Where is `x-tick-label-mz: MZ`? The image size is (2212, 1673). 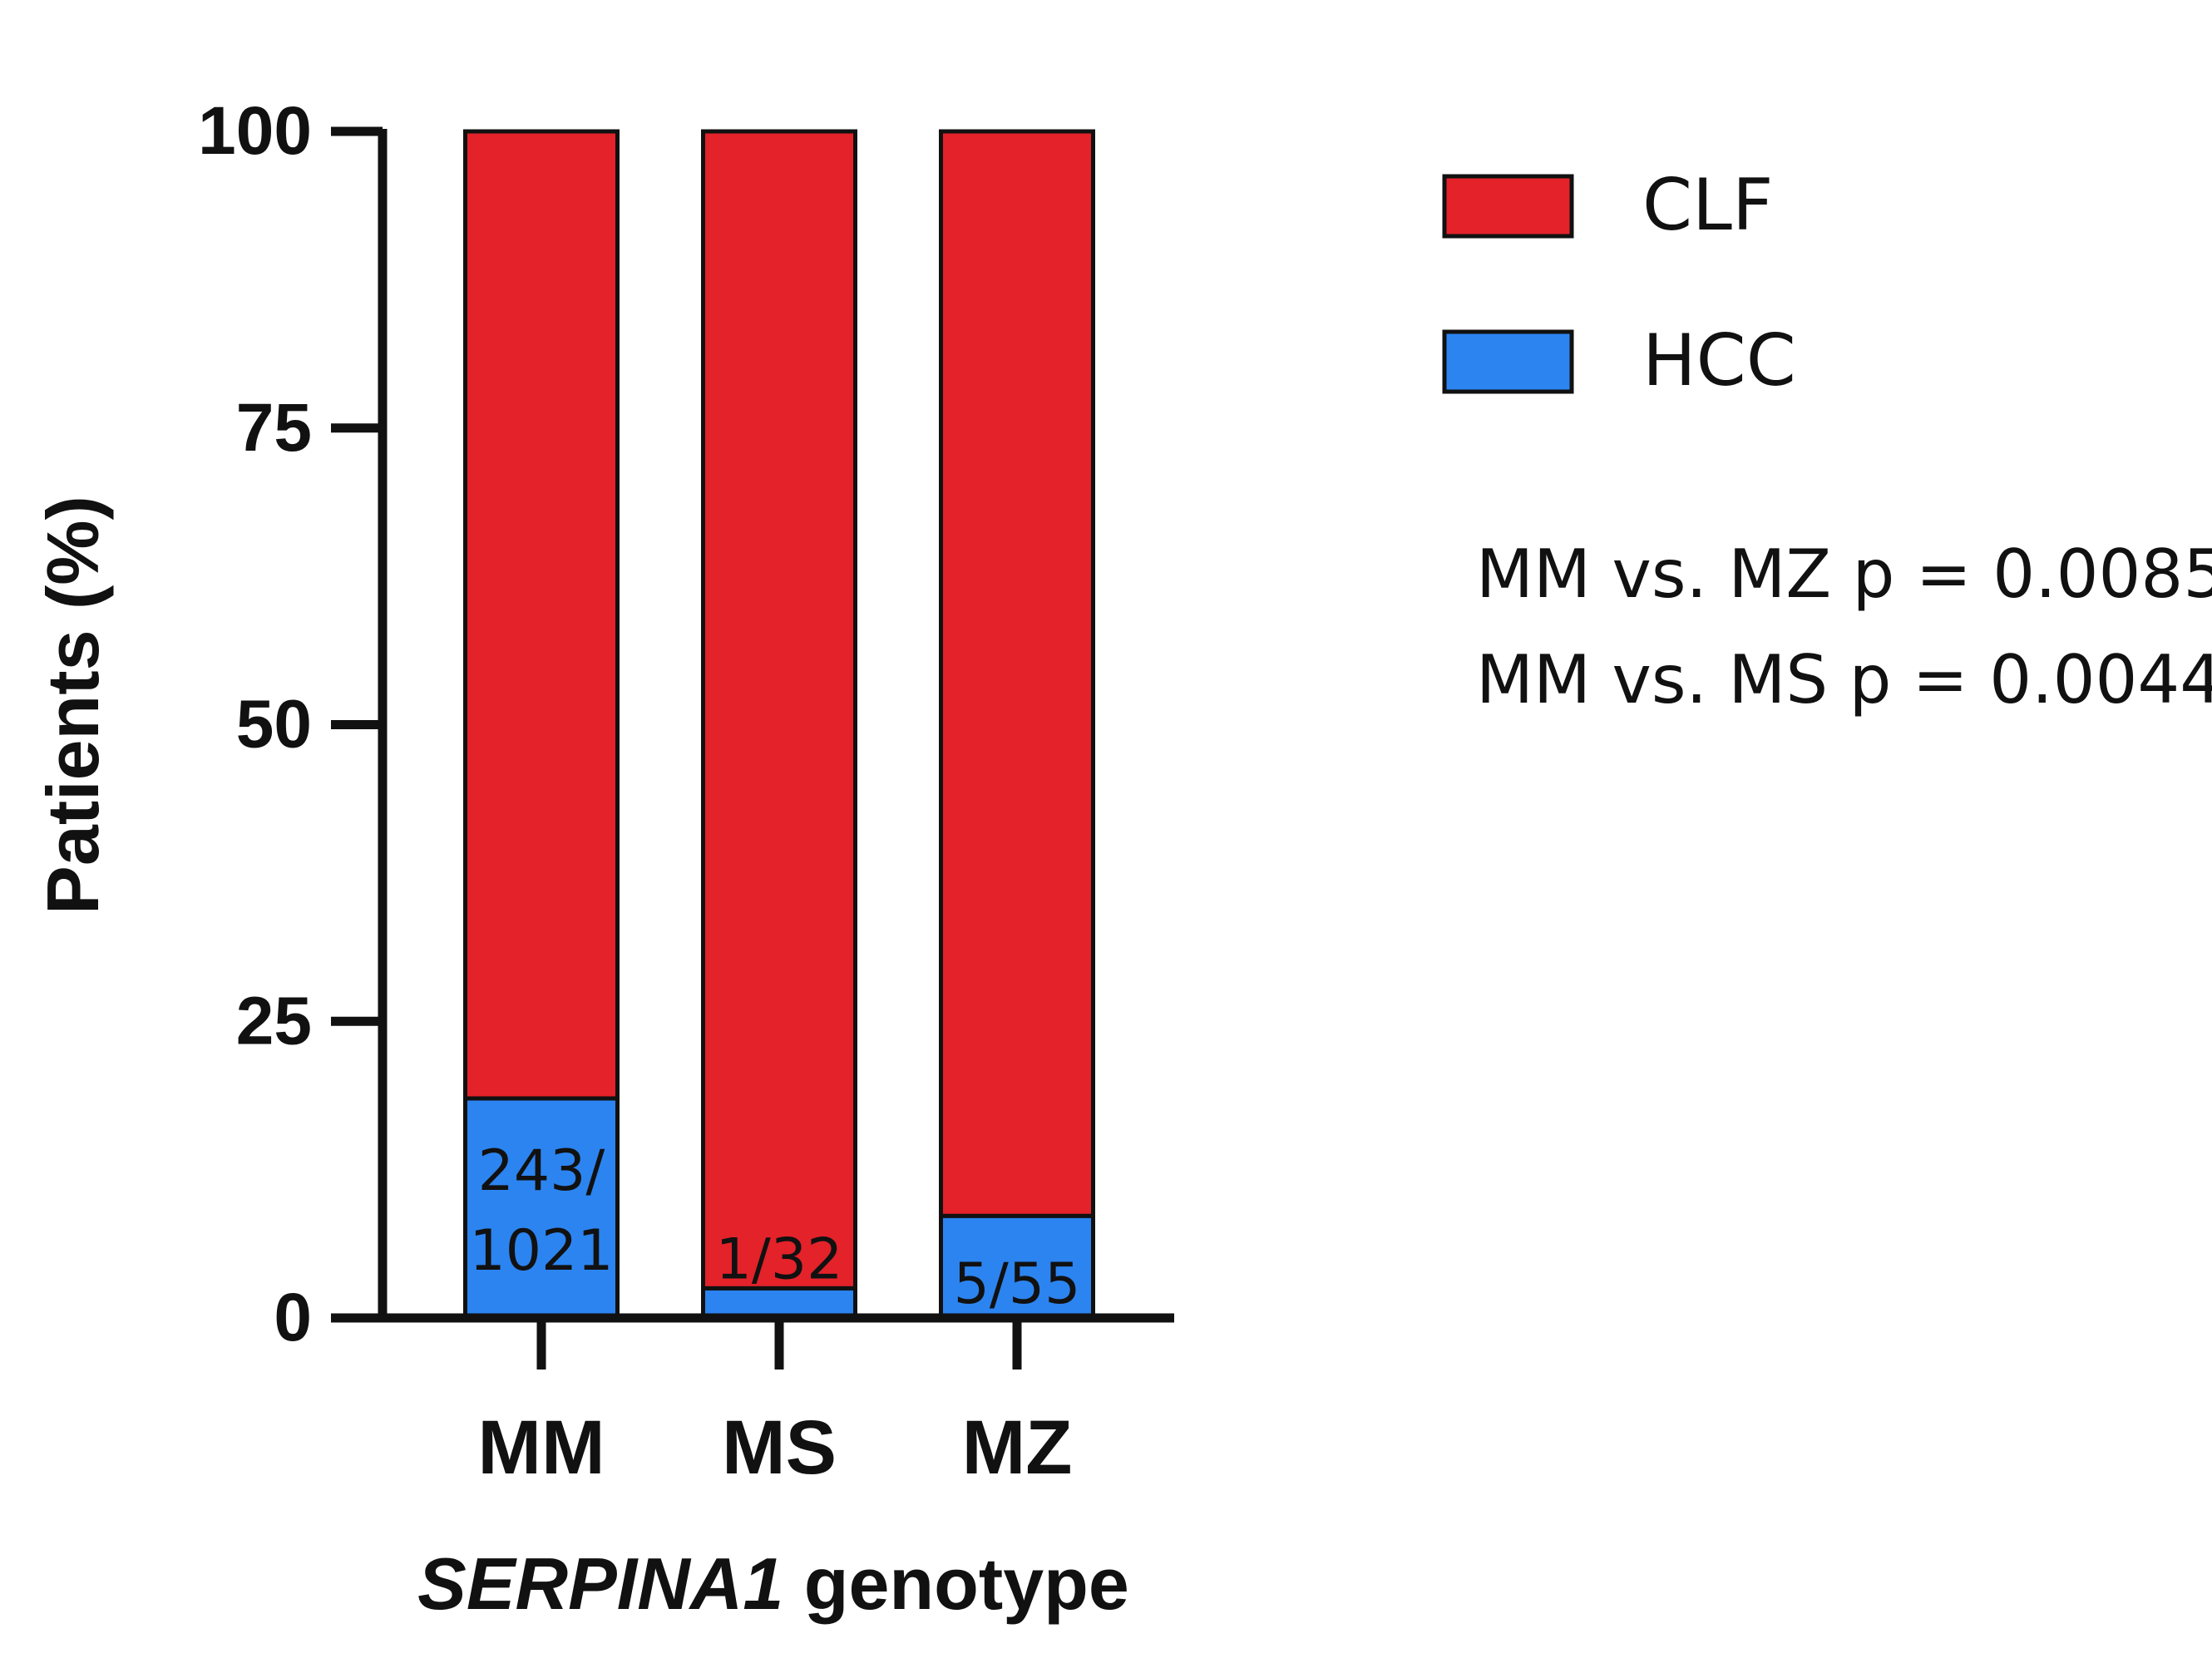
x-tick-label-mz: MZ is located at coordinates (1017, 1447).